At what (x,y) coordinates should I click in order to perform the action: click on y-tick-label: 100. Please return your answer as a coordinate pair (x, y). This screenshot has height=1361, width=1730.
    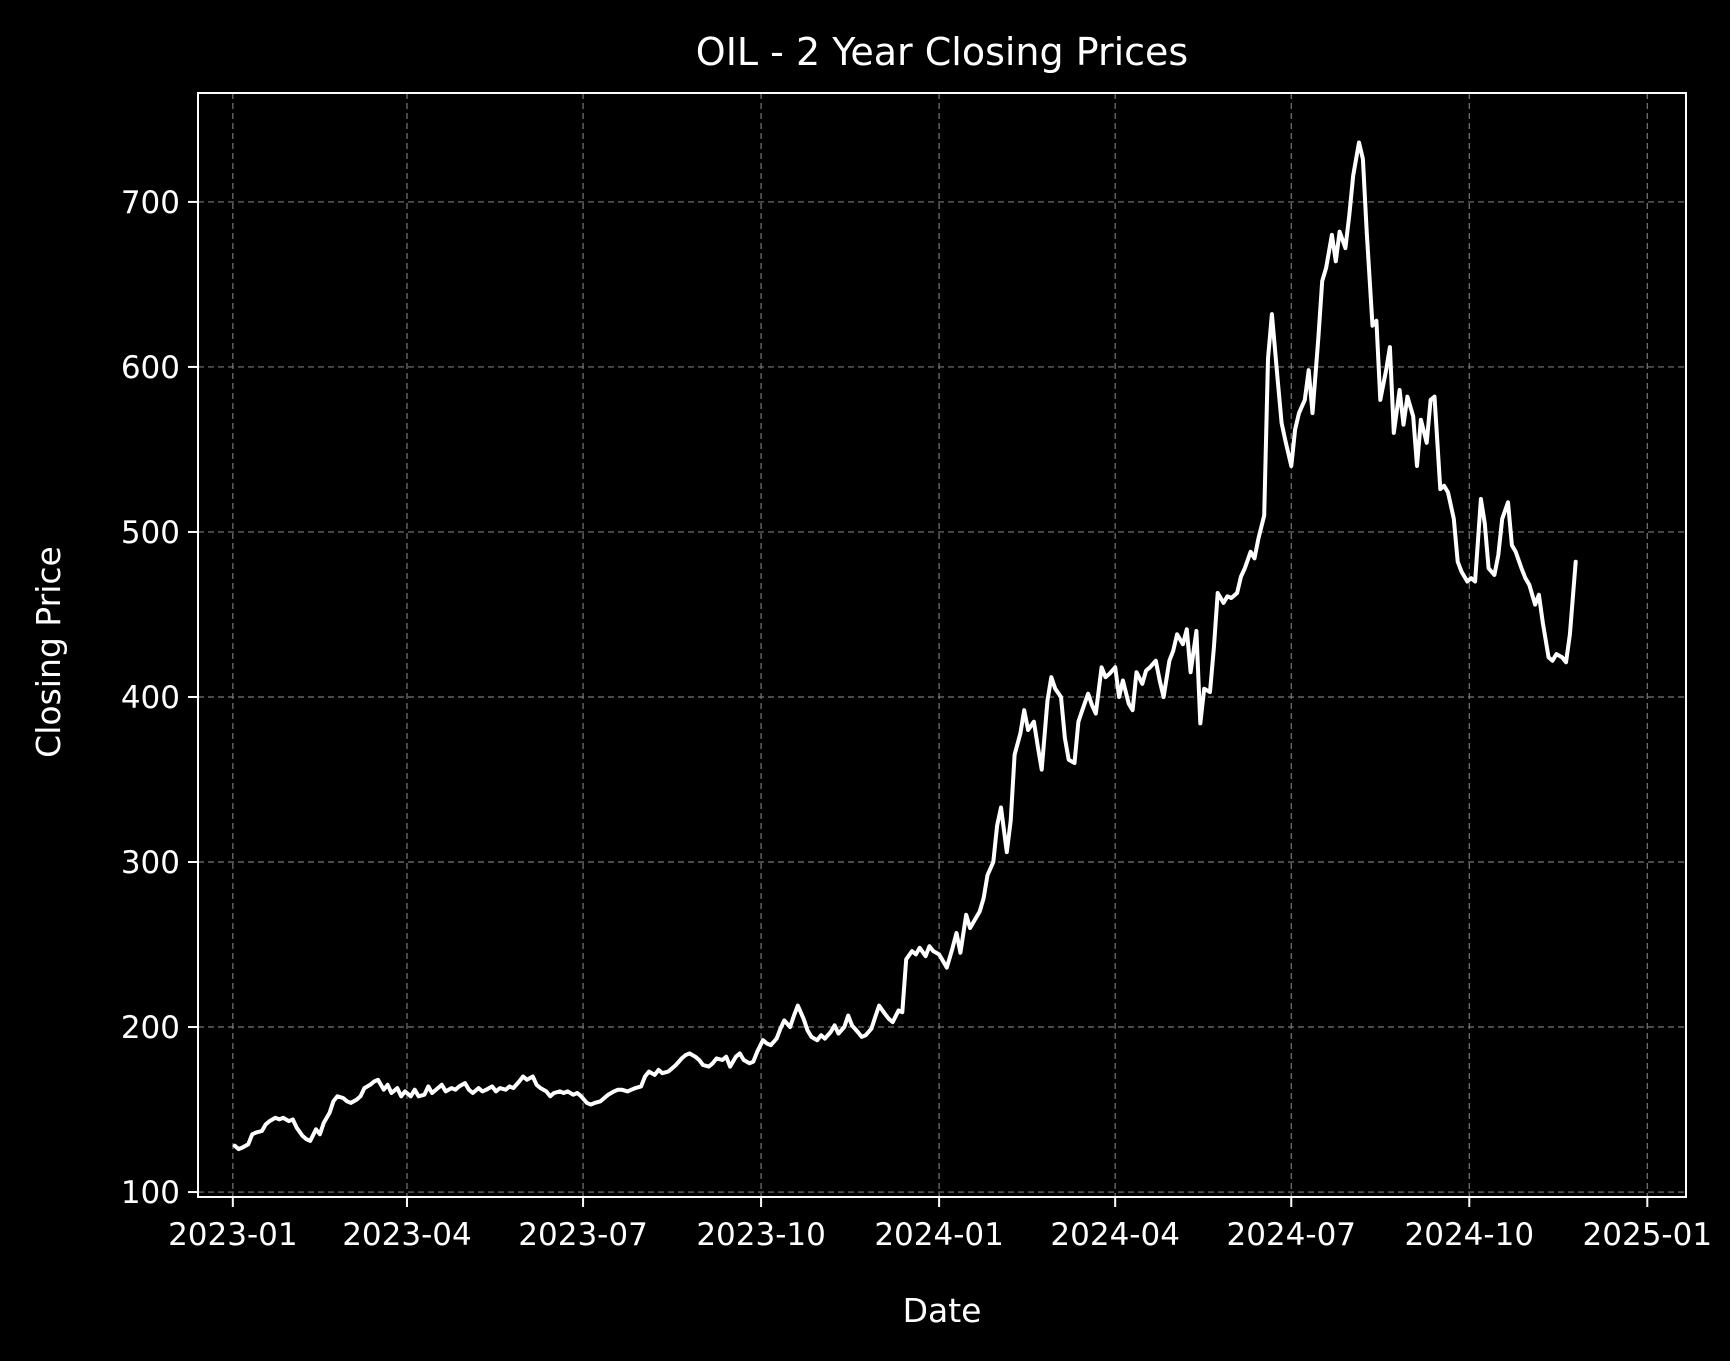
    Looking at the image, I should click on (150, 1193).